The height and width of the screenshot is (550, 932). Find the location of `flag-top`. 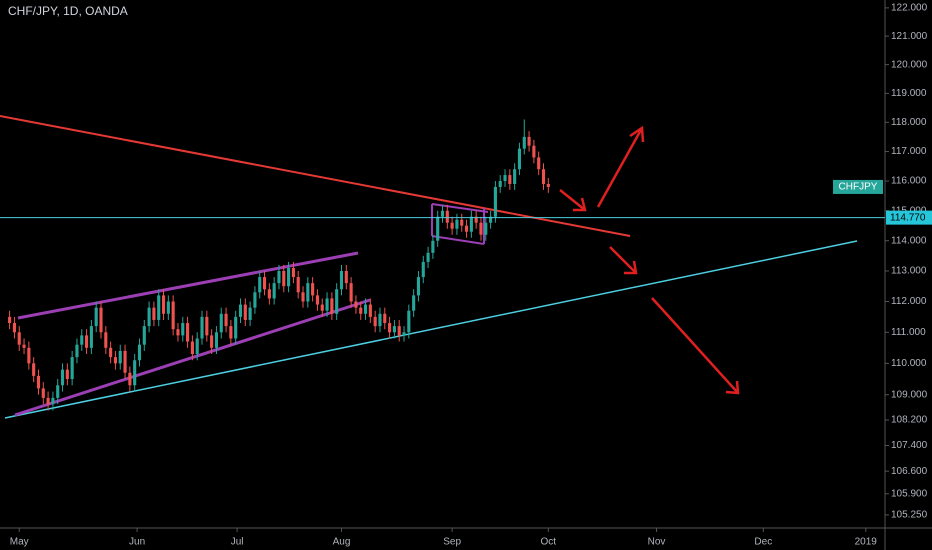

flag-top is located at coordinates (460, 208).